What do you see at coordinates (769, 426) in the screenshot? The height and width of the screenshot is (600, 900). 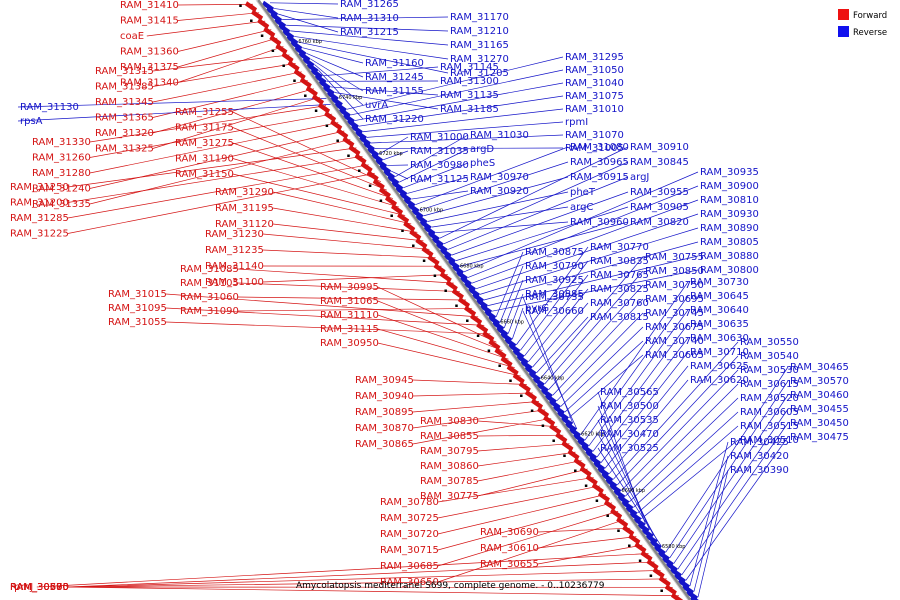 I see `gene-label: RAM_30515` at bounding box center [769, 426].